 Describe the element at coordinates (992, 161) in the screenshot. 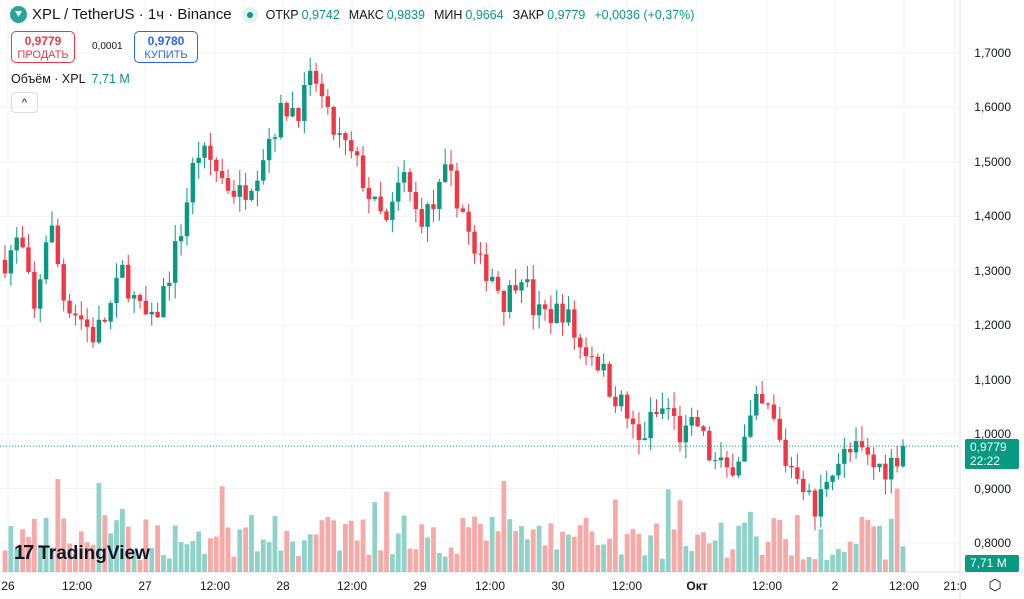

I see `price-axis-label: 1,5000` at that location.